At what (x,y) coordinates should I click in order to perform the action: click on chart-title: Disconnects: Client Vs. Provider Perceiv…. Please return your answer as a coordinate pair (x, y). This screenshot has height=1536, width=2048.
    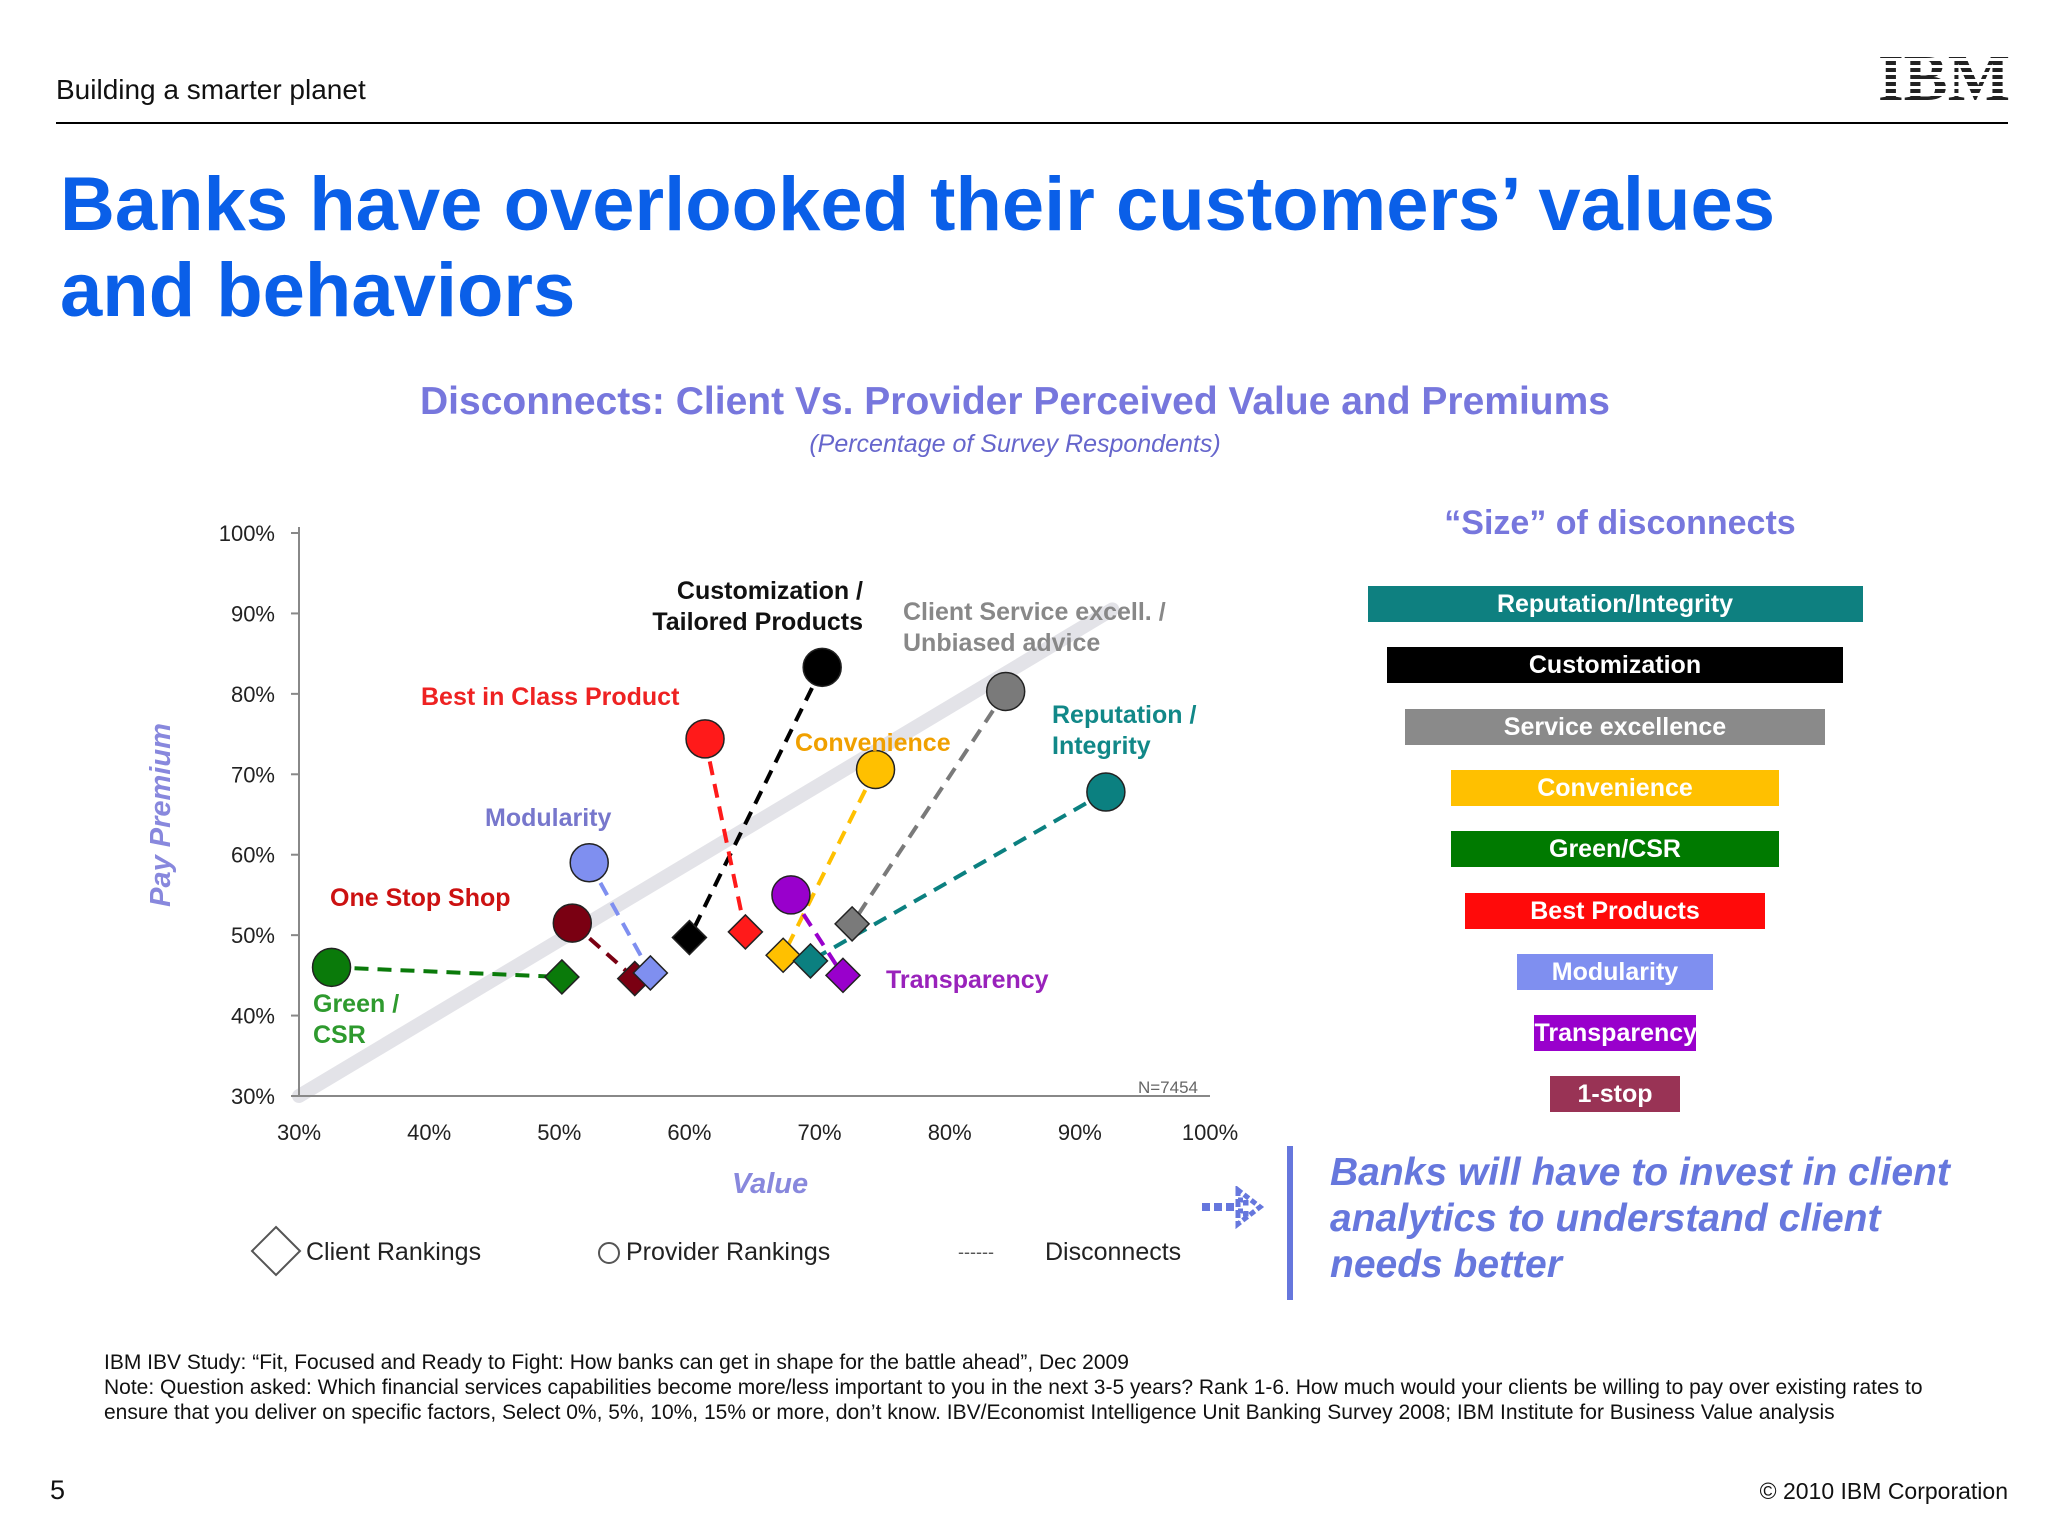
    Looking at the image, I should click on (1015, 401).